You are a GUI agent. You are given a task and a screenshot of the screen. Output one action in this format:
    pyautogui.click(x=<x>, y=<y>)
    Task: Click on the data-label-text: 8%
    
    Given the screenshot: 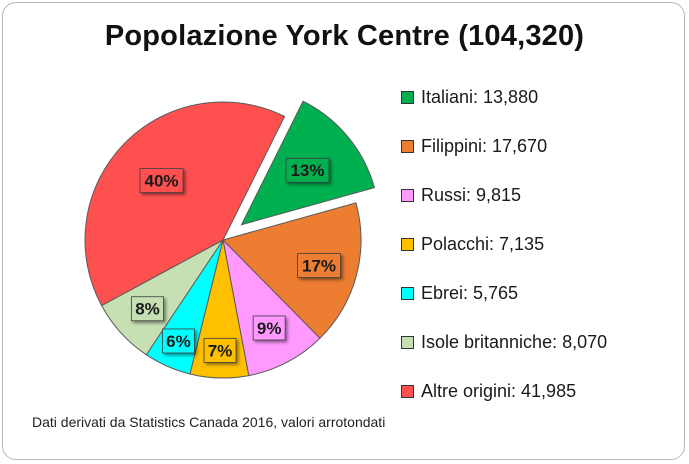 What is the action you would take?
    pyautogui.click(x=147, y=309)
    